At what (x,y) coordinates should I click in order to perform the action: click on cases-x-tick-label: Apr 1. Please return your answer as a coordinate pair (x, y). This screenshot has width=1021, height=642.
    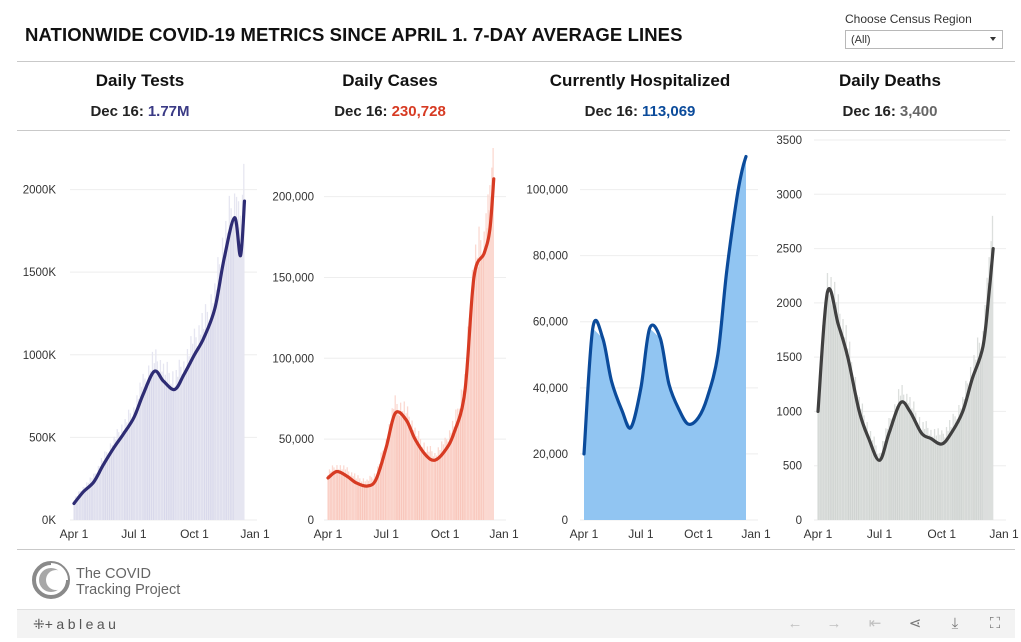
    Looking at the image, I should click on (328, 534).